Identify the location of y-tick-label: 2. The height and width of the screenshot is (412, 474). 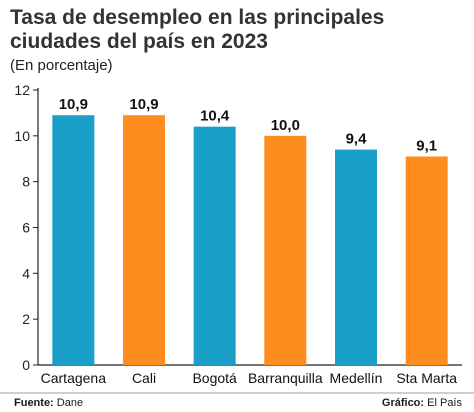
(26, 319).